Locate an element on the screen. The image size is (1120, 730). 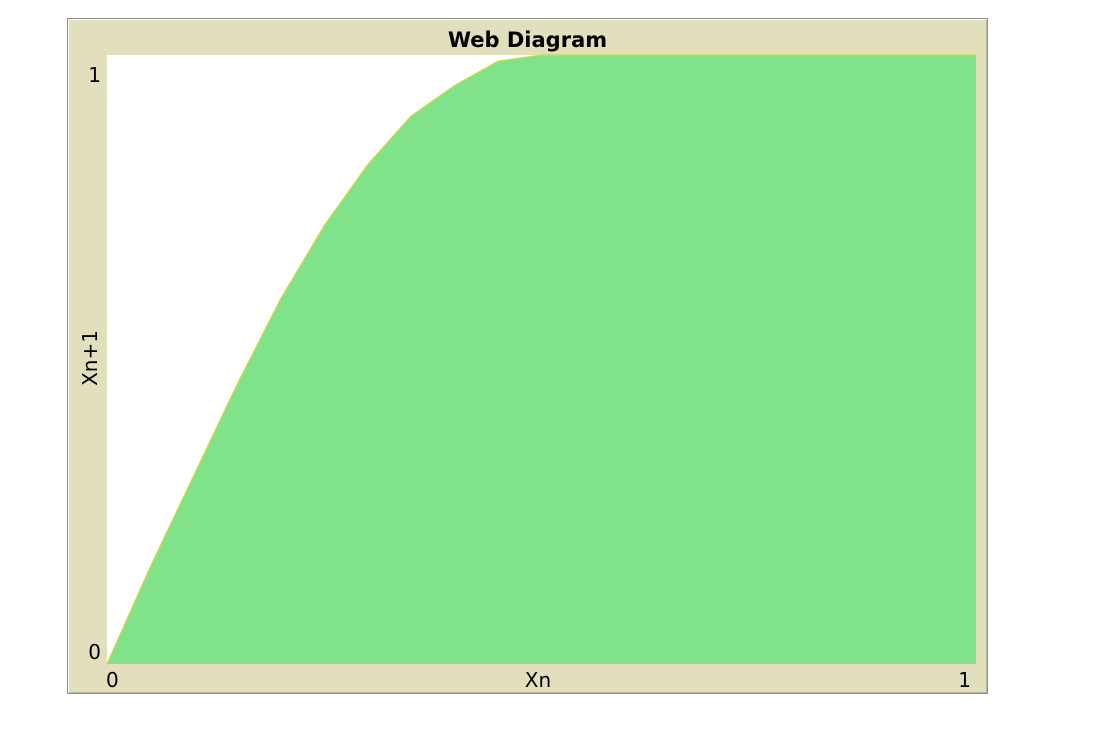
x-axis-label: Xn is located at coordinates (538, 680).